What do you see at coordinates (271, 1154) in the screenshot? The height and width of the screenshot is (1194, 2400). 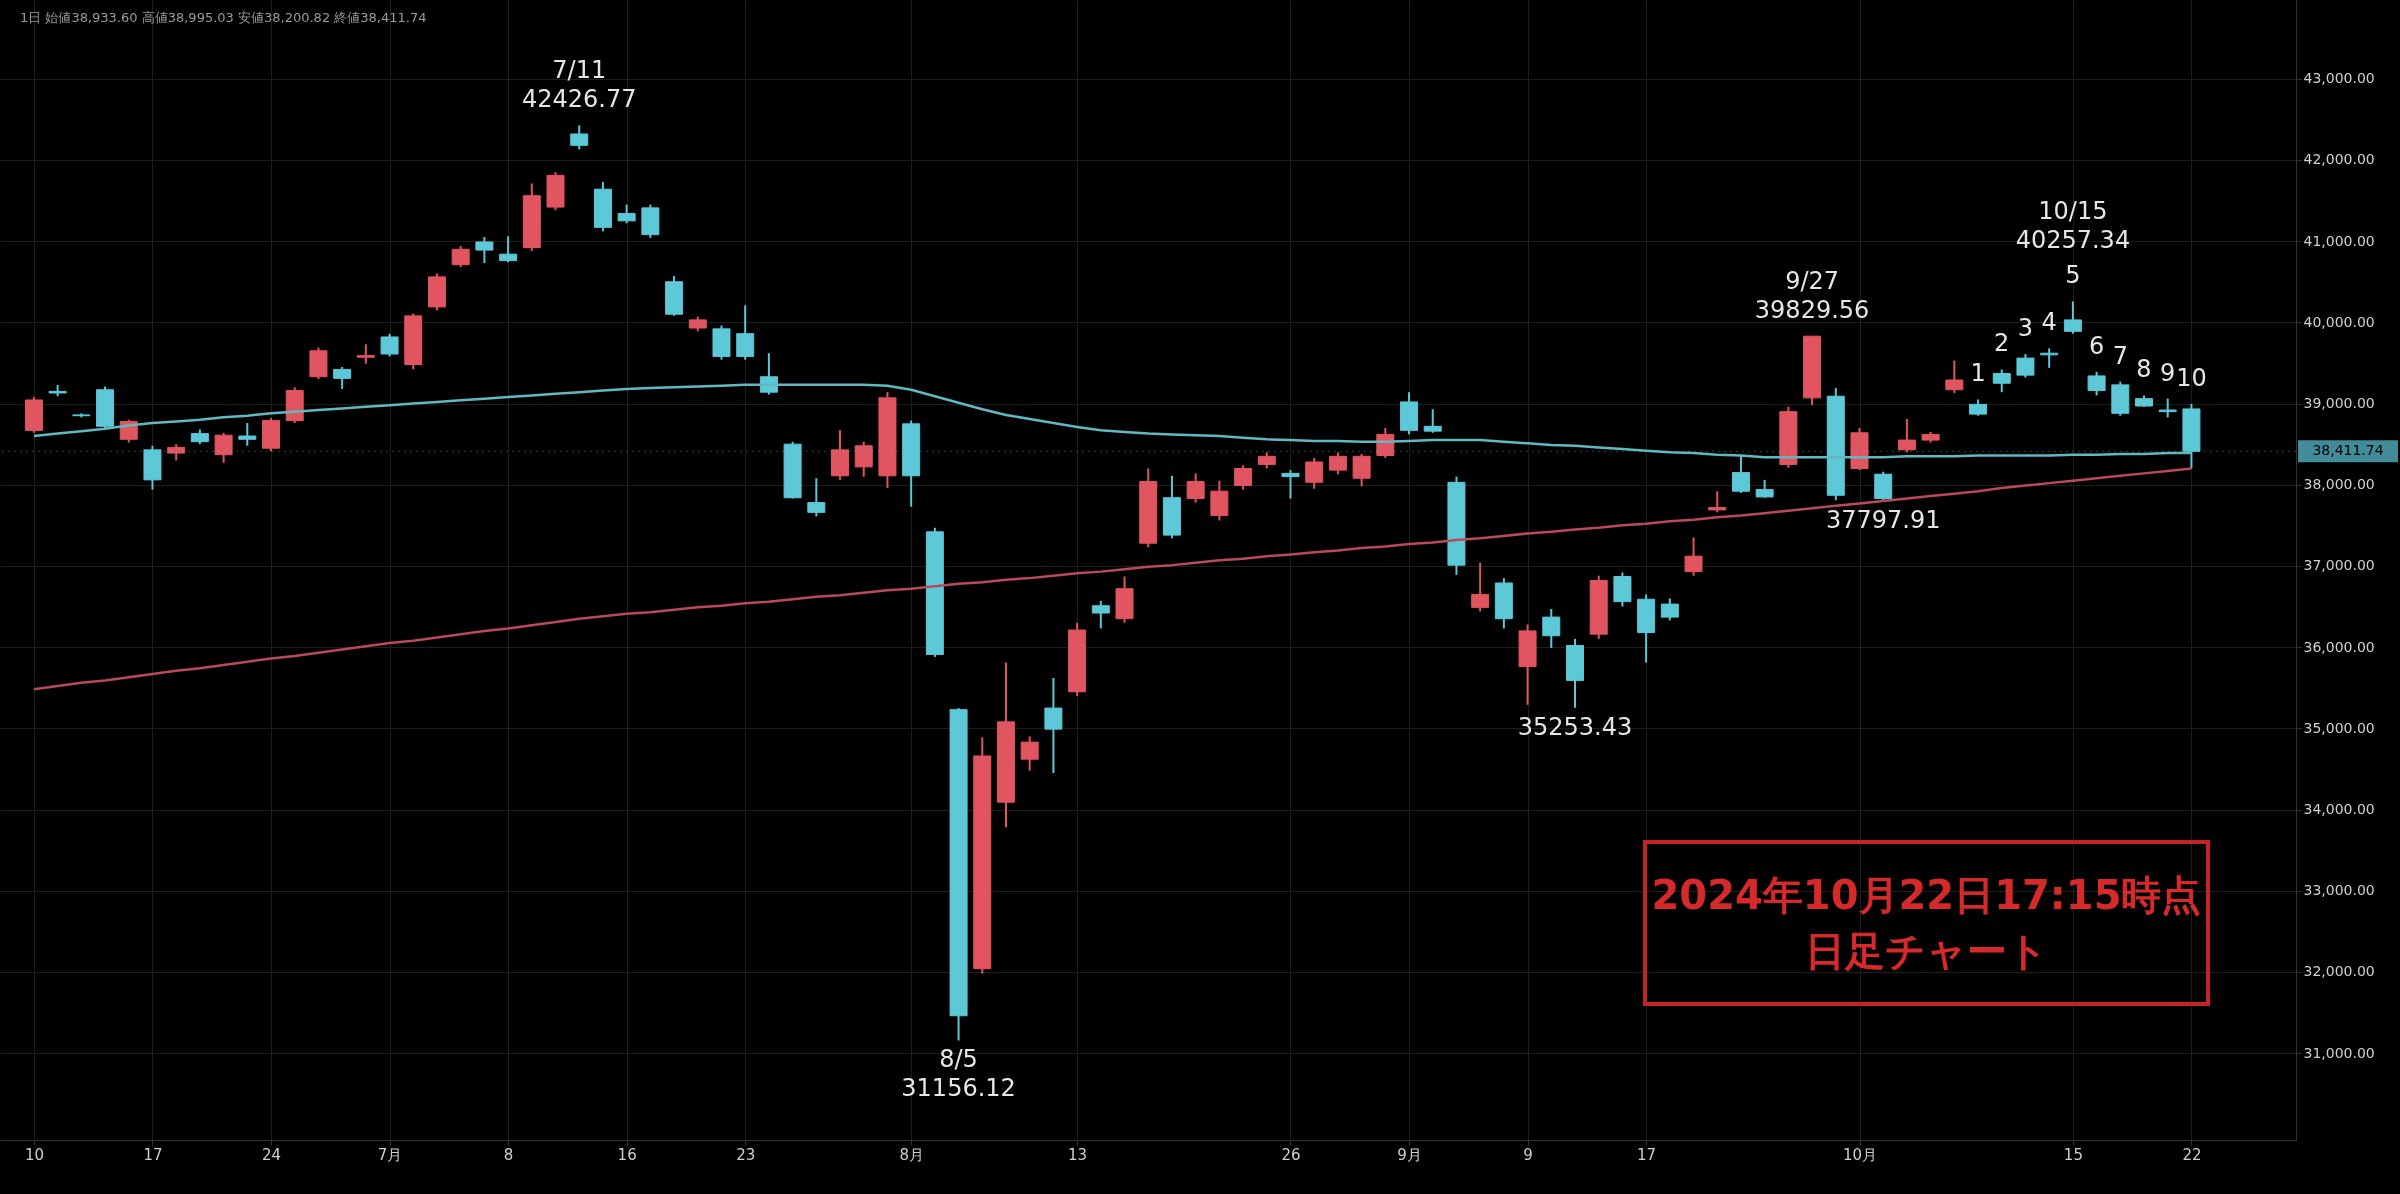 I see `x-tick-label: 24` at bounding box center [271, 1154].